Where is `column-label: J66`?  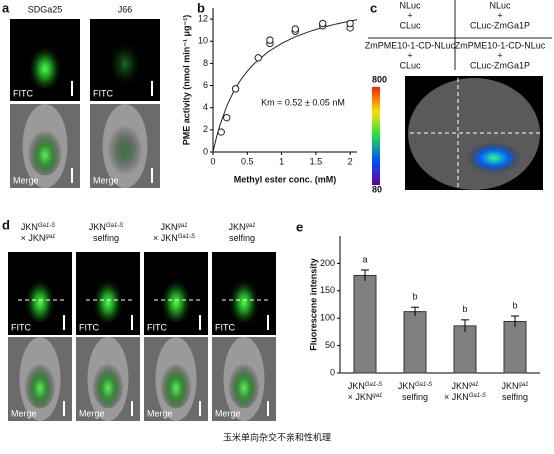
column-label: J66 is located at coordinates (125, 9).